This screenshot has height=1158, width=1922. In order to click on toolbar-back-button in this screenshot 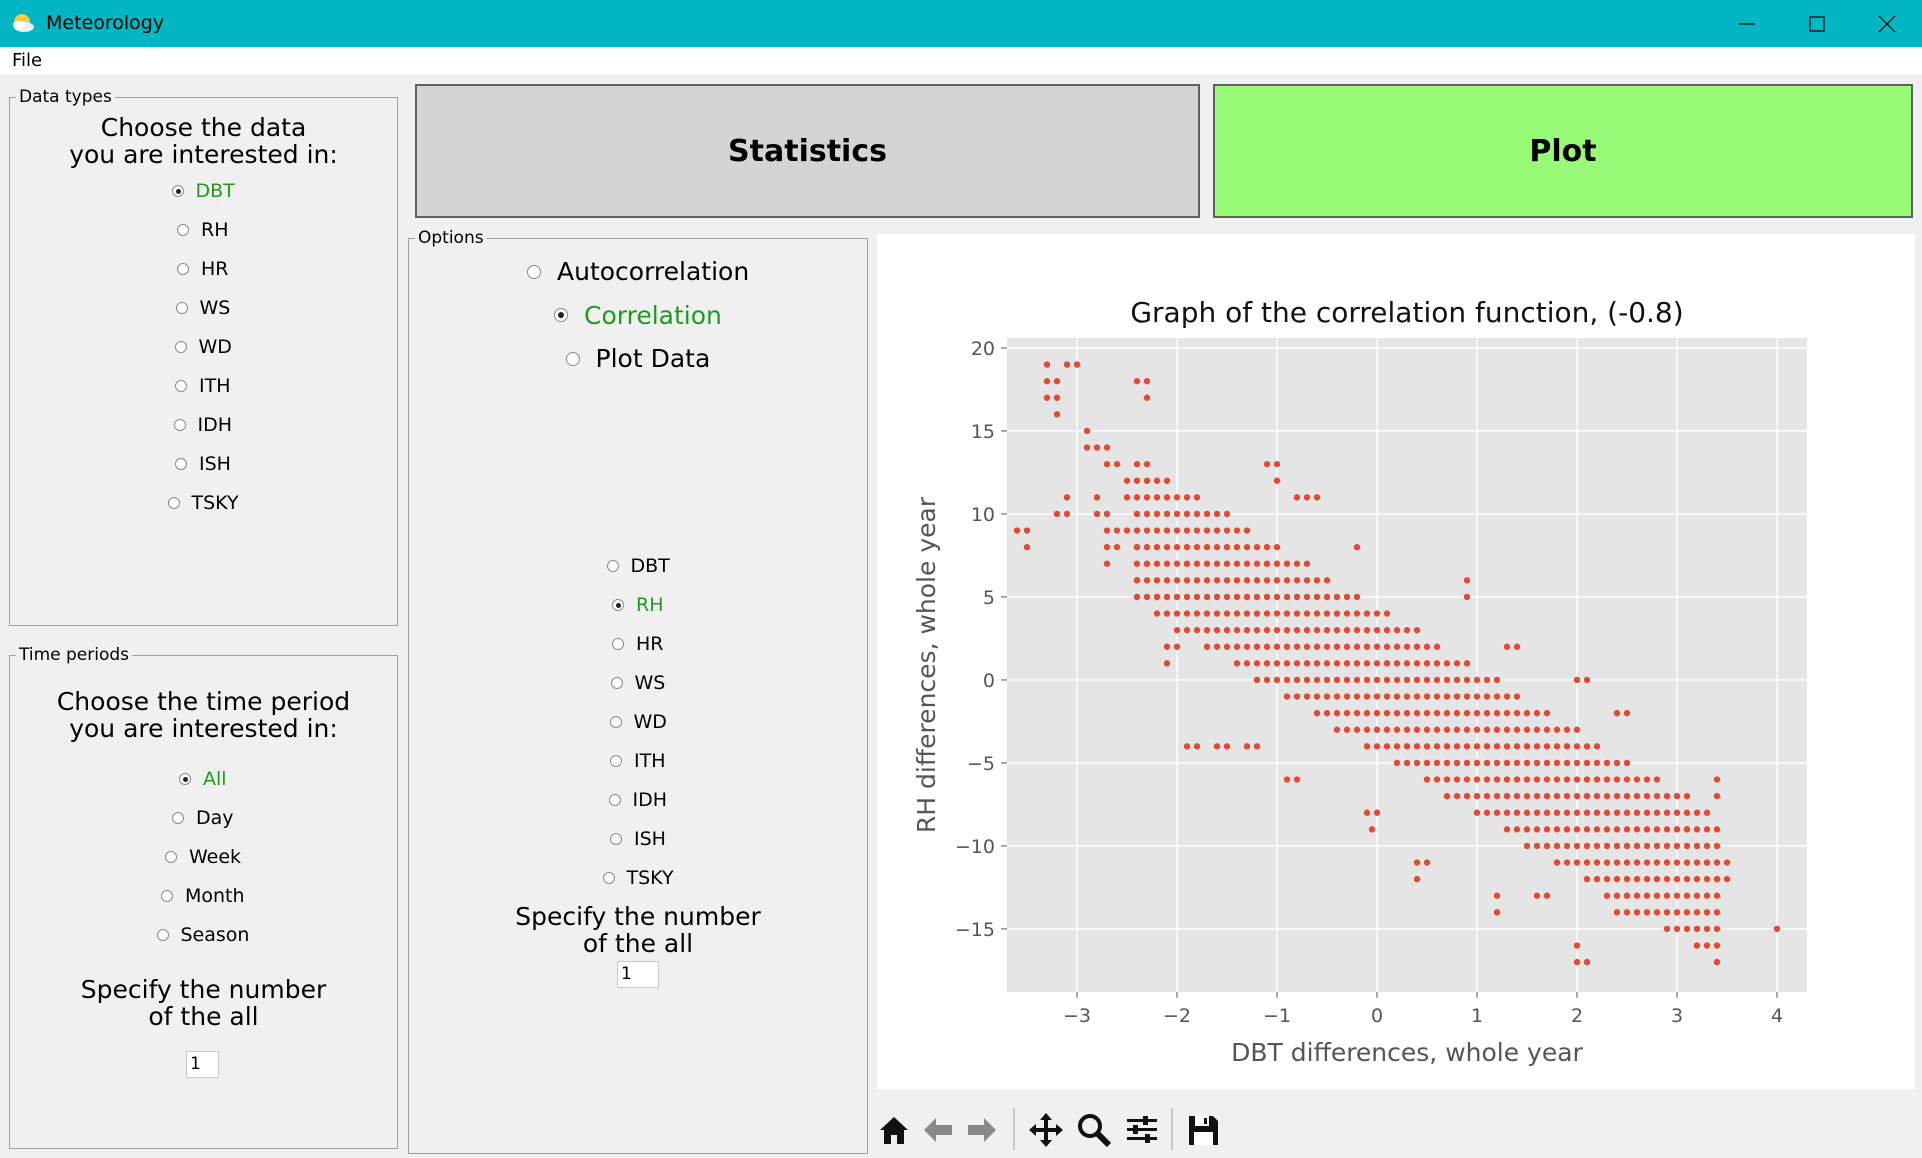, I will do `click(938, 1130)`.